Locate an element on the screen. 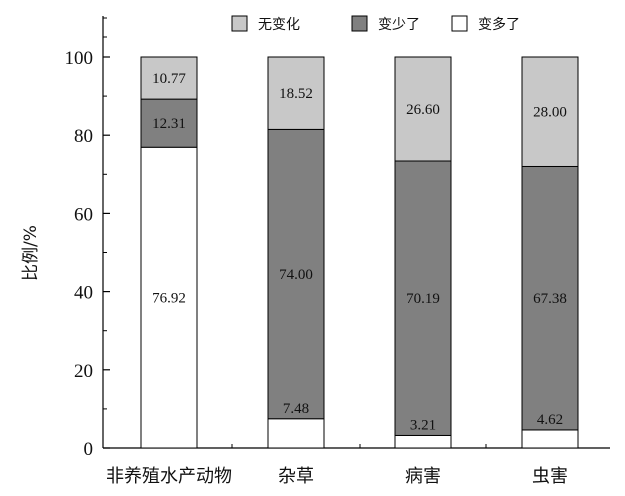 This screenshot has height=496, width=625. y-tick-label: 0 is located at coordinates (89, 449).